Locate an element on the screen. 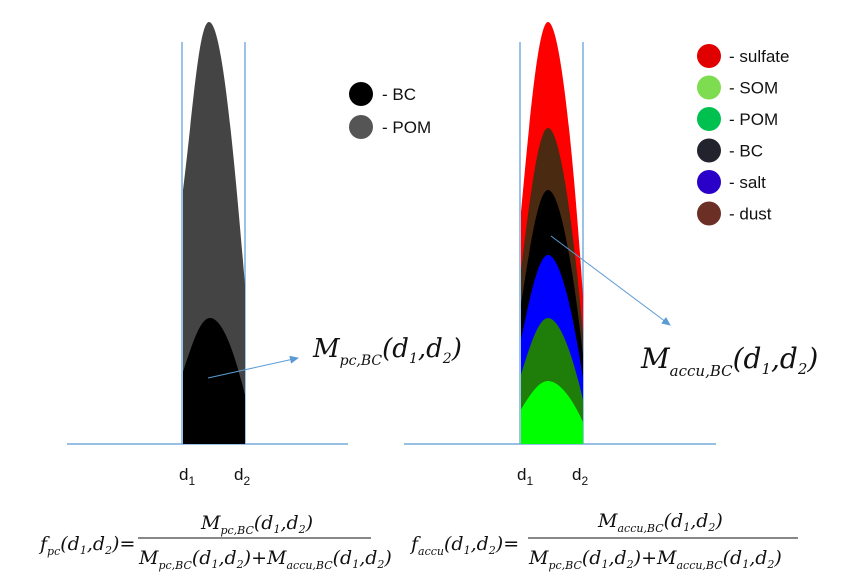 The image size is (860, 582). legend-label: - salt is located at coordinates (747, 182).